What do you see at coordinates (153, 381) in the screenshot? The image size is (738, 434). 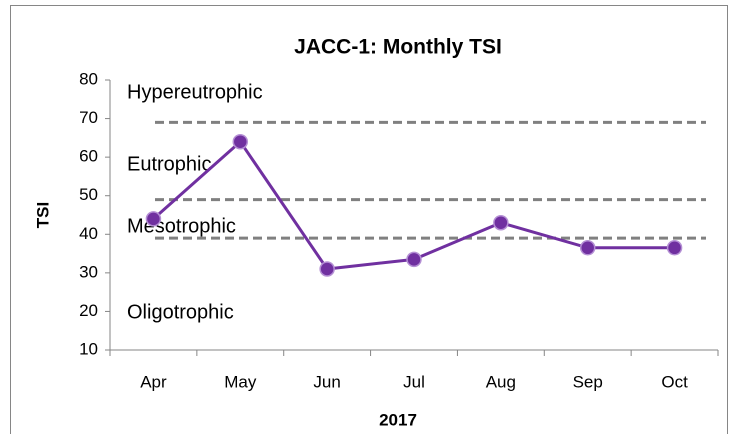 I see `x-tick-label: Apr` at bounding box center [153, 381].